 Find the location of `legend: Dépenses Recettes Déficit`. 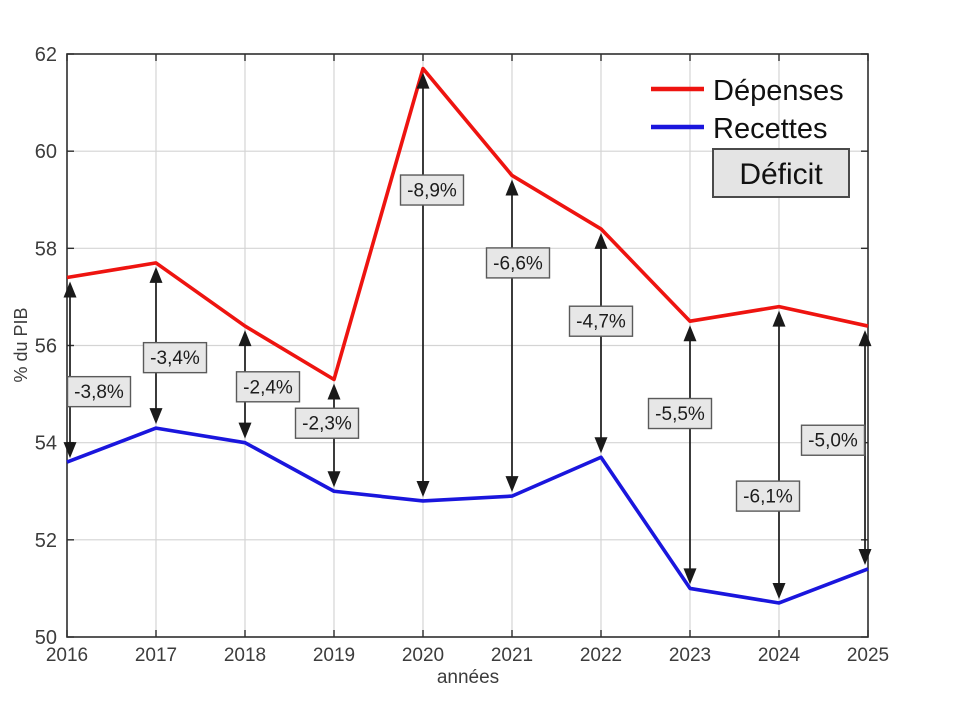

legend: Dépenses Recettes Déficit is located at coordinates (750, 136).